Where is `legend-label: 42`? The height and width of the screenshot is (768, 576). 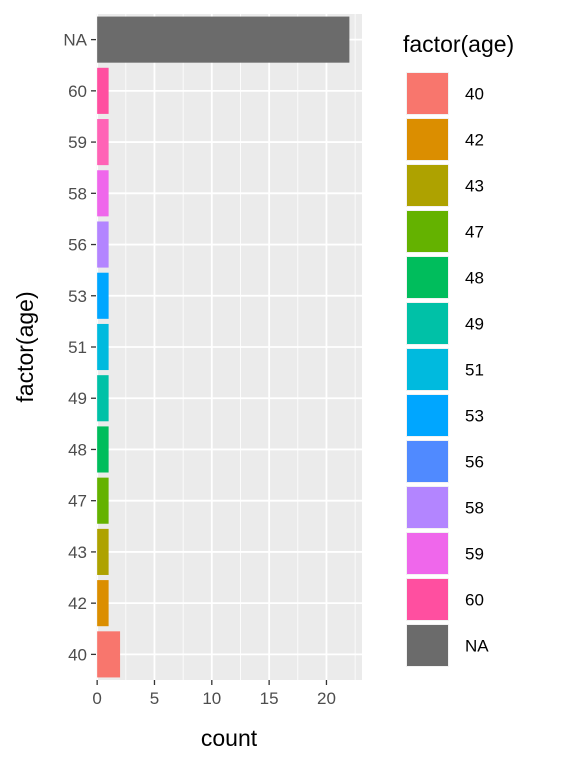
legend-label: 42 is located at coordinates (474, 140).